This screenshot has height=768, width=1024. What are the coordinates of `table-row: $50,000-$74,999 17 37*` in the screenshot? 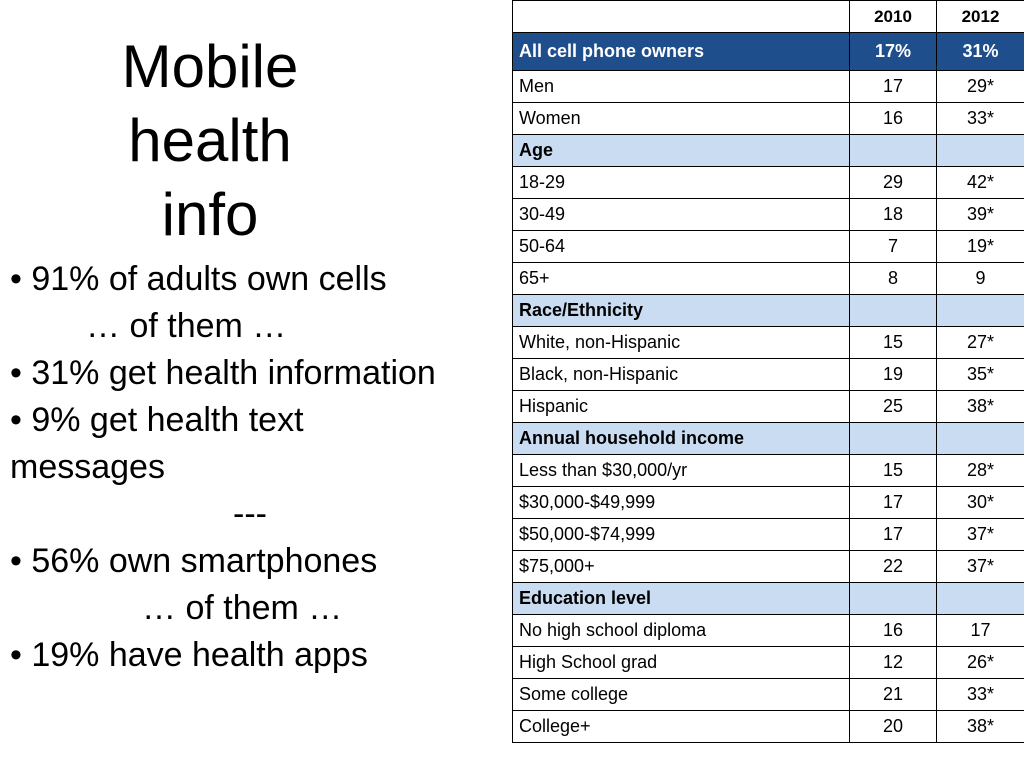 It's located at (768, 534).